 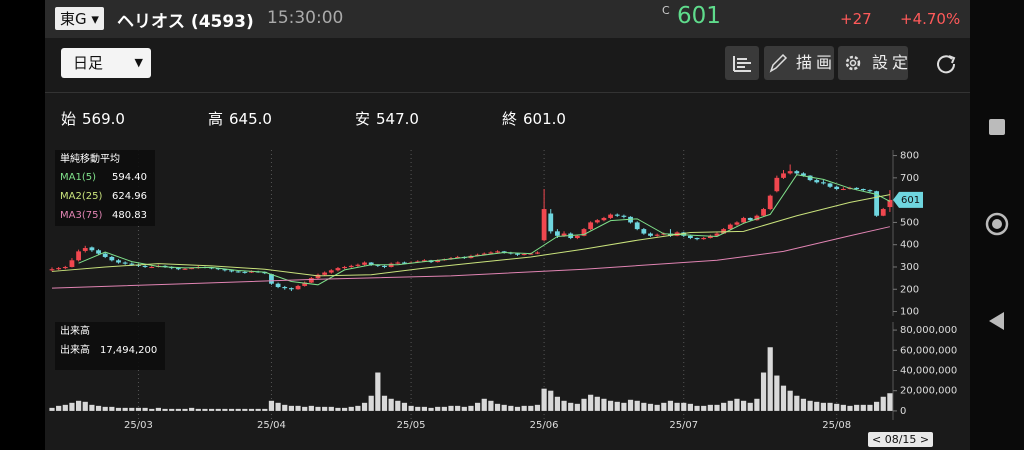 I want to click on indicator-icon, so click(x=742, y=64).